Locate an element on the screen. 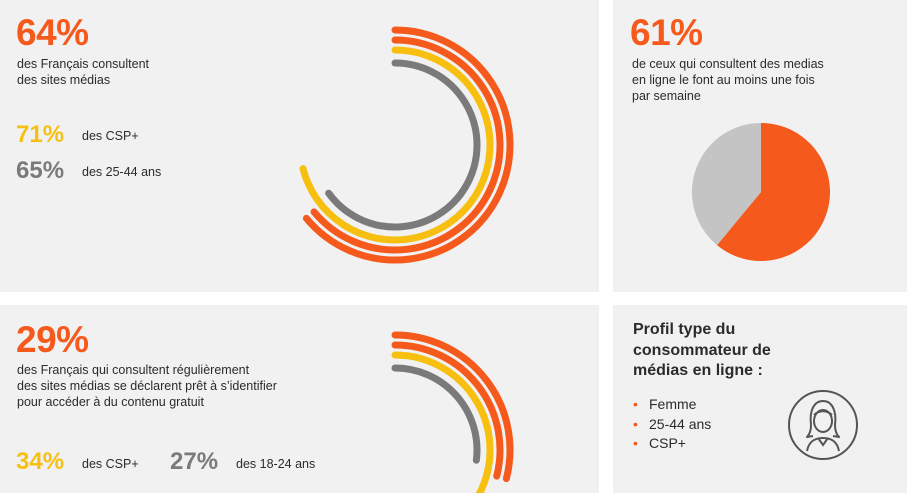 This screenshot has width=907, height=493. profile-list: • Femme • 25-44 ans • CSP+ is located at coordinates (672, 424).